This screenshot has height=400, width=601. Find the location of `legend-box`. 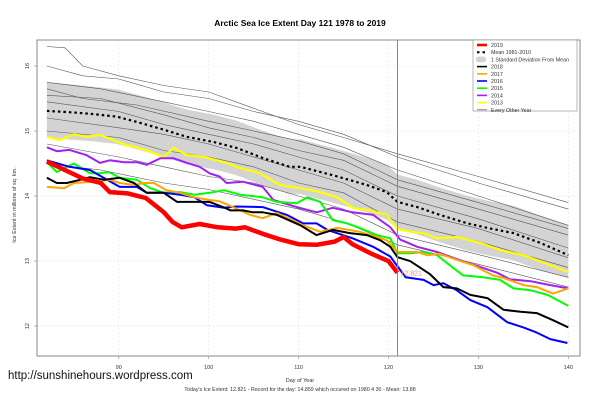

legend-box is located at coordinates (525, 75).